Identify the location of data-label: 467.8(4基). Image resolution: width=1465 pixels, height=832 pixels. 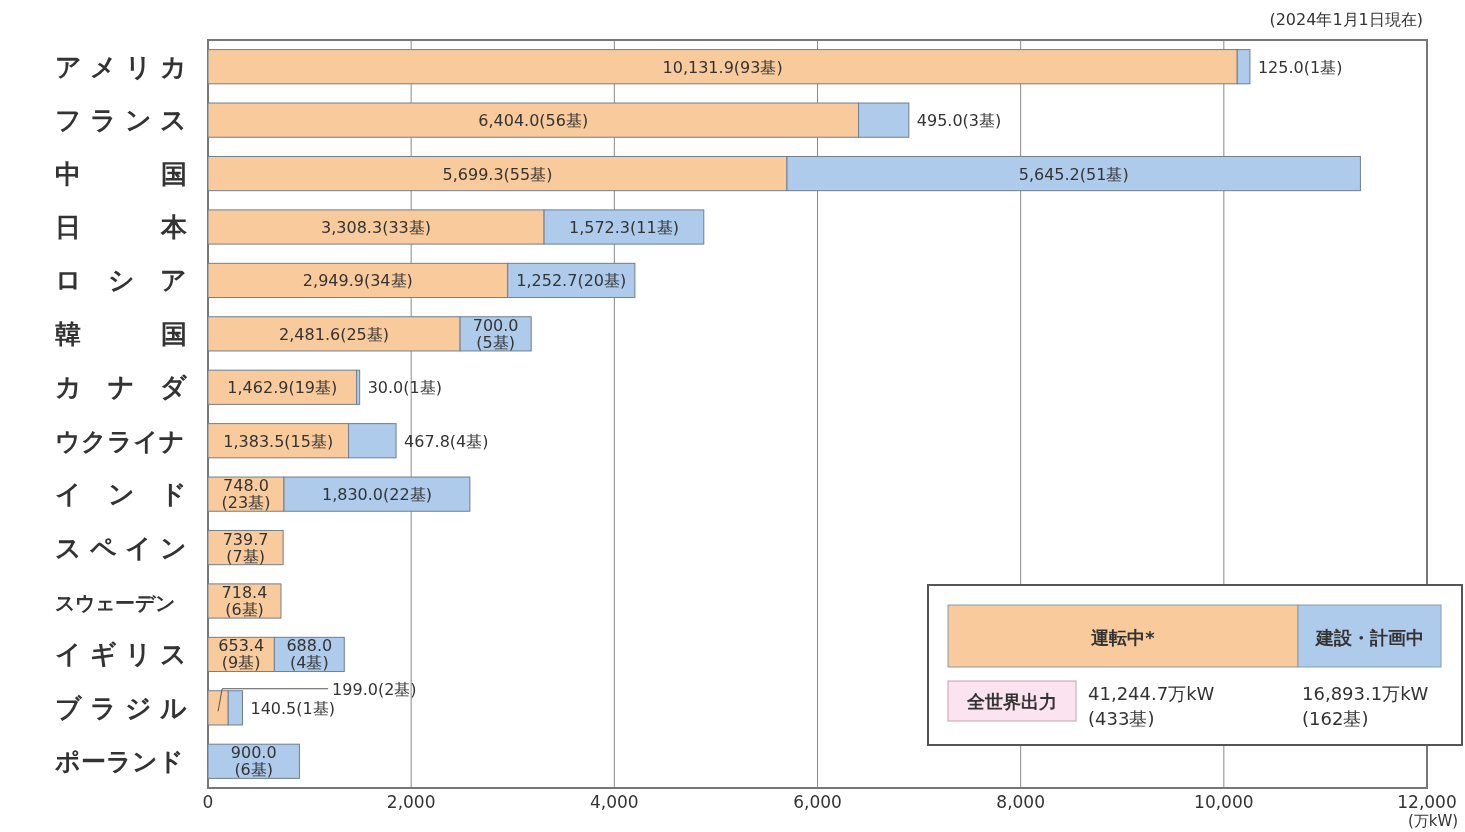
(446, 441).